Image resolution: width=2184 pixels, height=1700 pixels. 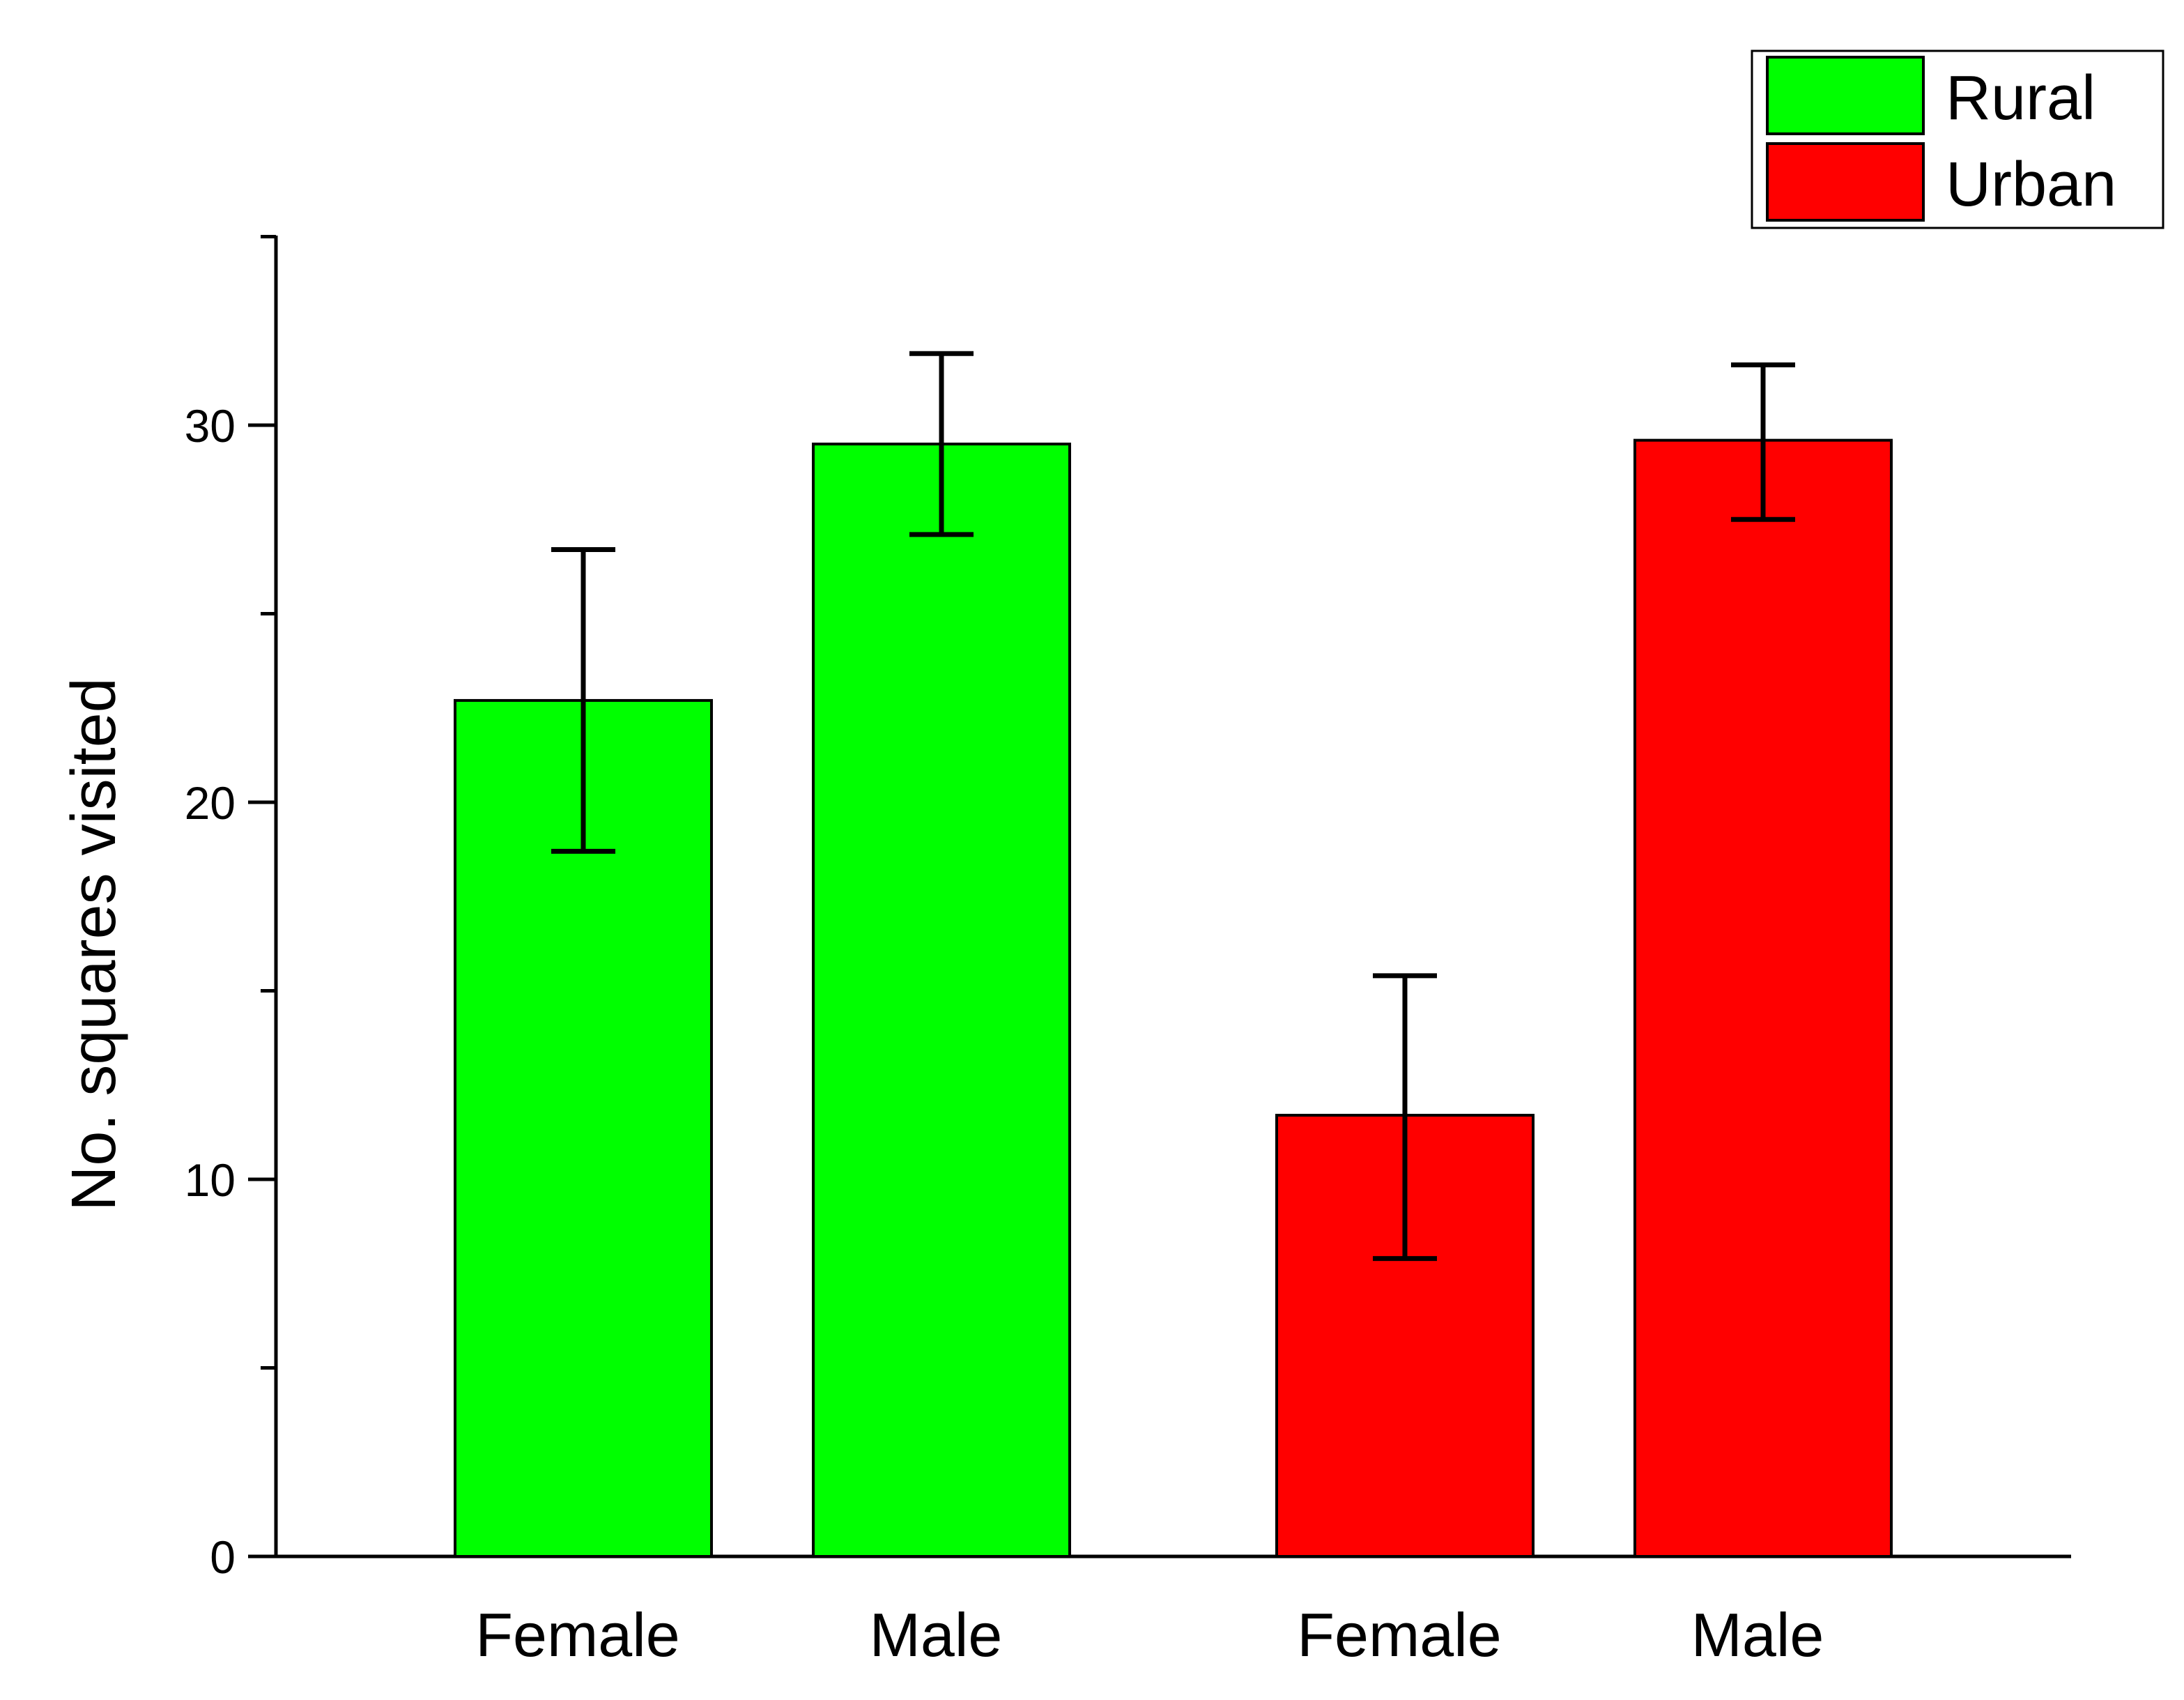 I want to click on y-tick-label-10: 10, so click(x=210, y=1180).